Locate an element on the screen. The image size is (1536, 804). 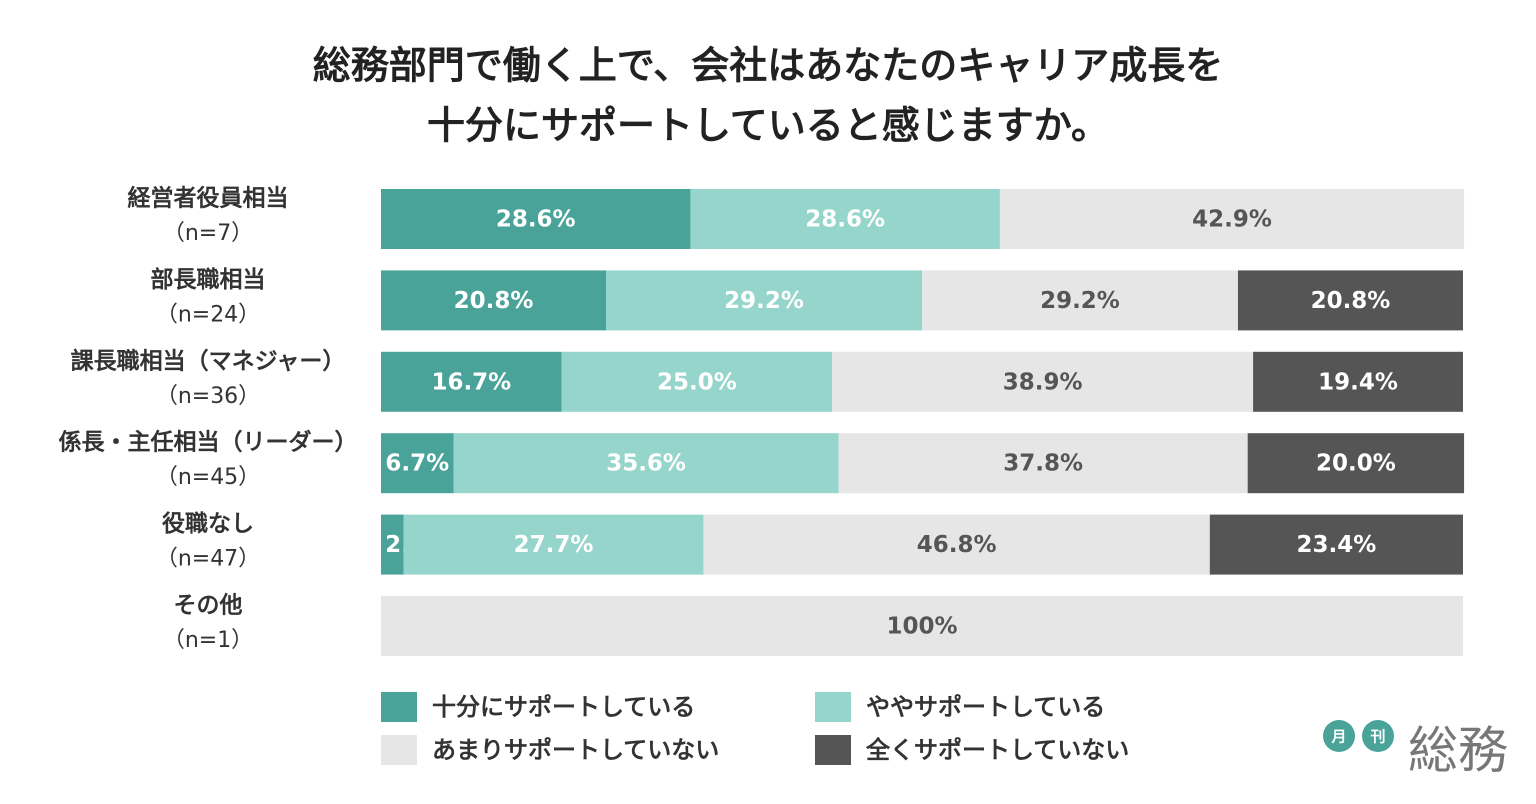
value-label: 16.7% is located at coordinates (471, 382).